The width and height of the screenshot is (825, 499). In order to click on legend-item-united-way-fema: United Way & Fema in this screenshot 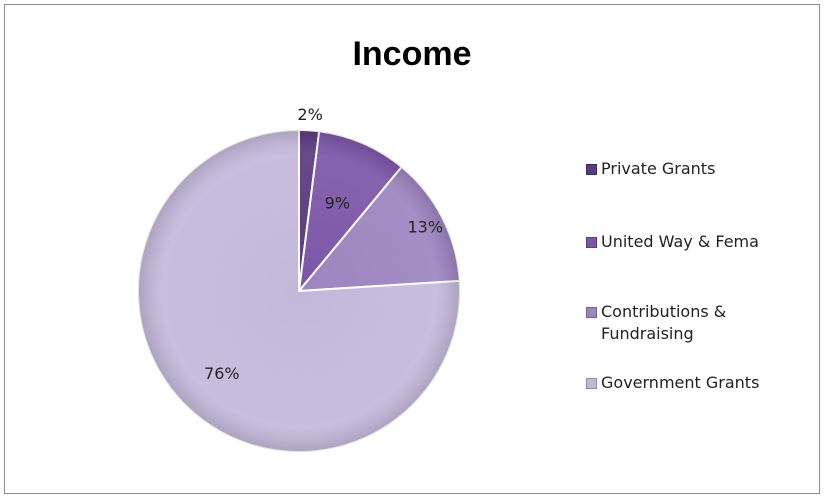, I will do `click(672, 242)`.